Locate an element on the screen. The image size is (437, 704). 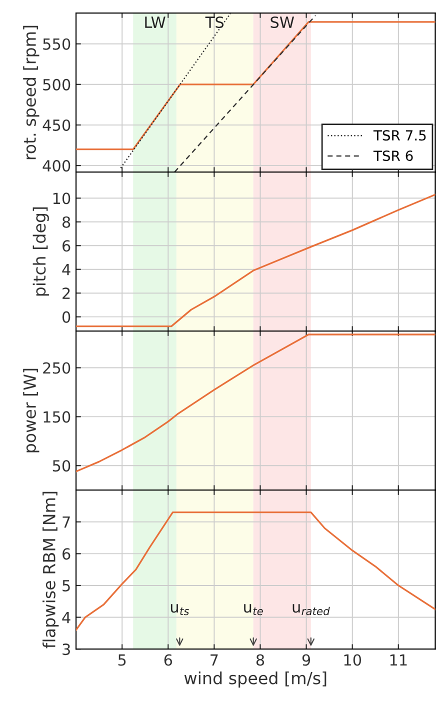
band-label: SW is located at coordinates (282, 22).